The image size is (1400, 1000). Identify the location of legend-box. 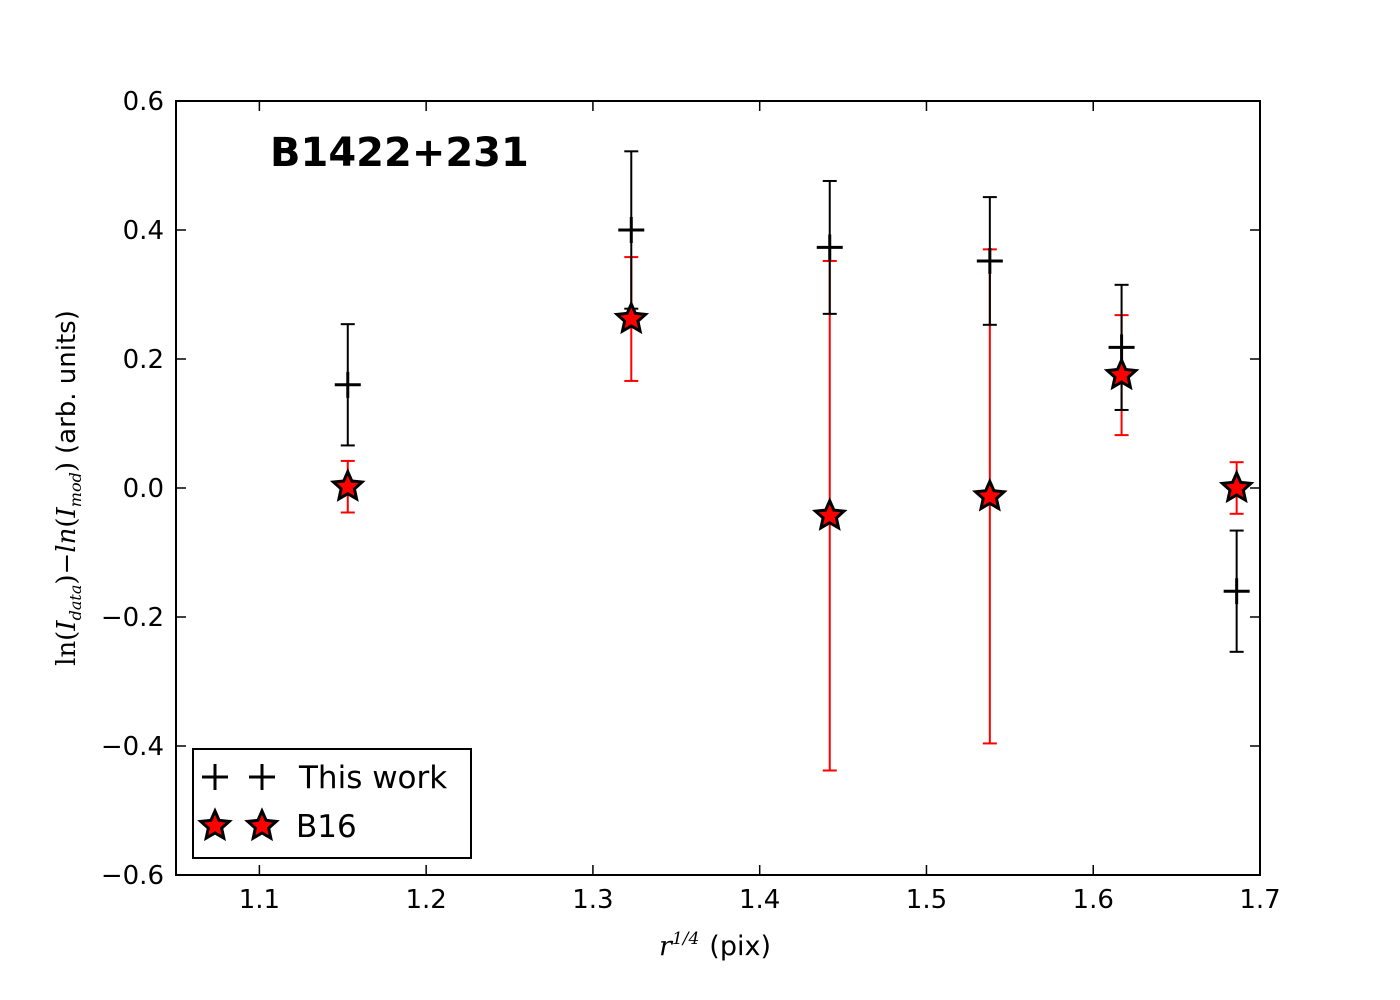
(332, 803).